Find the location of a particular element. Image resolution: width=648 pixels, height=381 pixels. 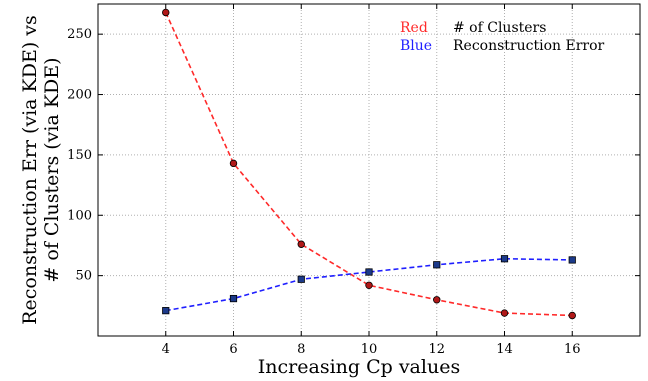

y-axis-label-line-2: # of Clusters (via KDE) is located at coordinates (52, 169).